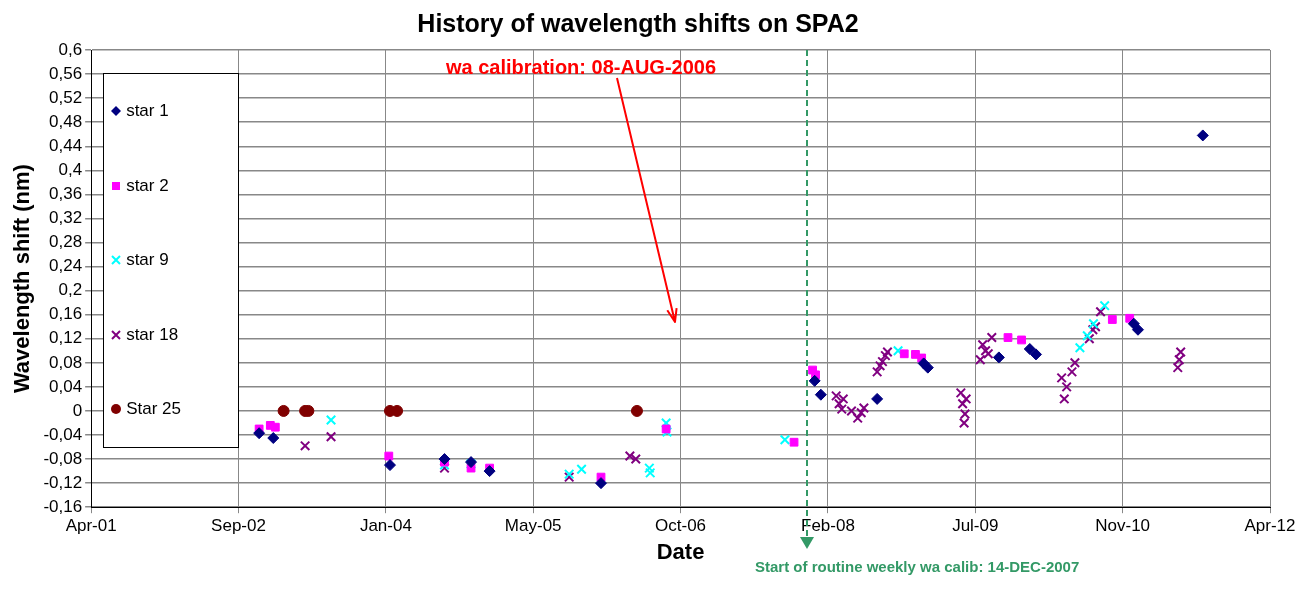 This screenshot has height=592, width=1306. I want to click on chart-title: History of wavelength shifts on SPA2, so click(638, 22).